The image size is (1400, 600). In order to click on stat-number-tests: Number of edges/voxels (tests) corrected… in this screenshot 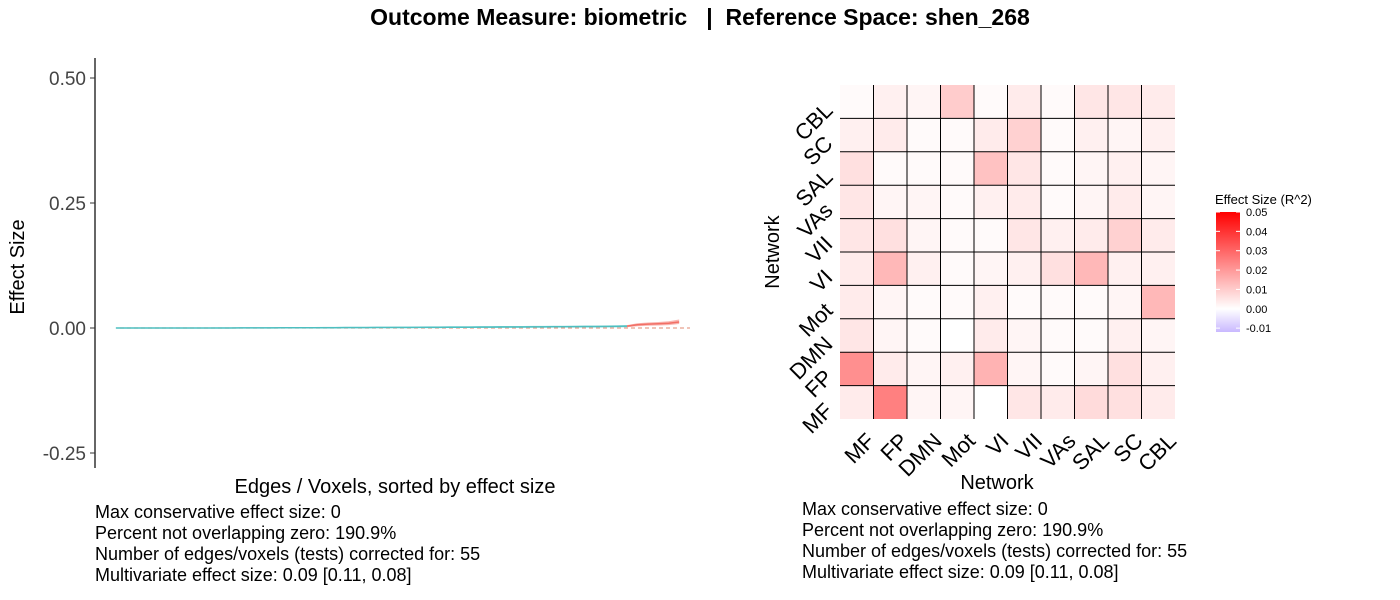, I will do `click(995, 551)`.